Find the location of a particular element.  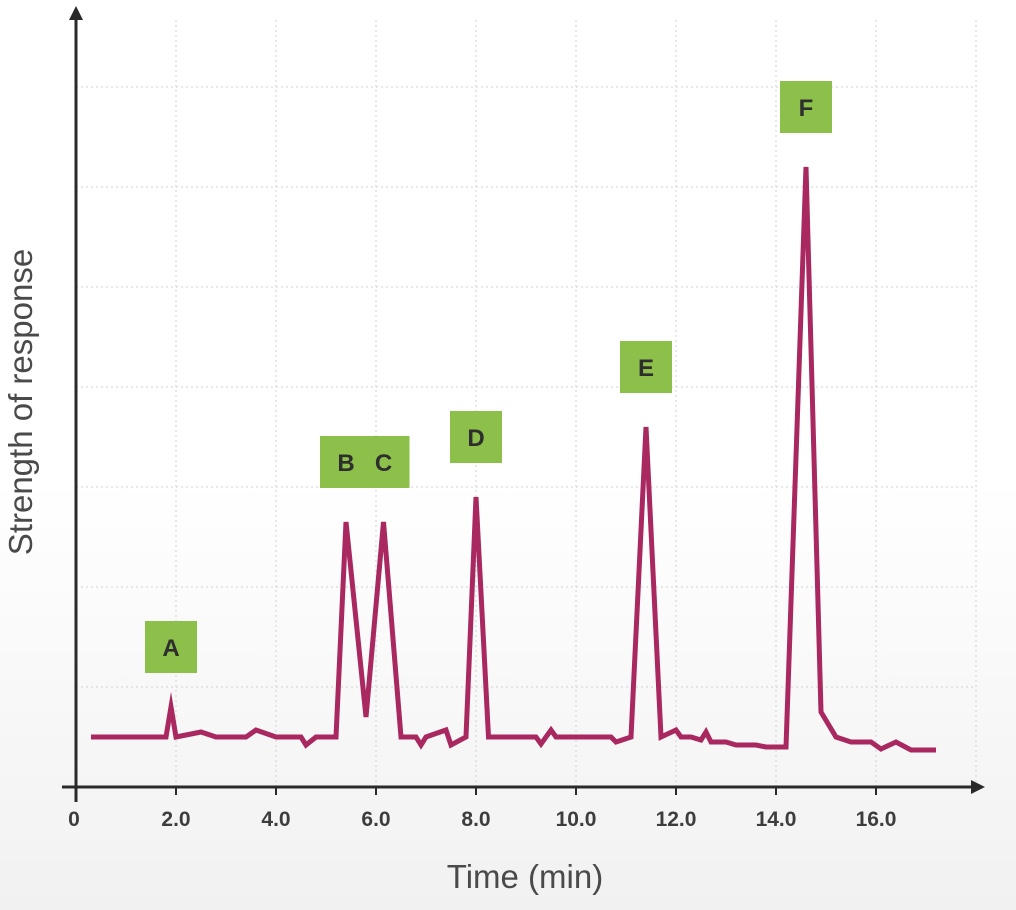

peak-label-text: F is located at coordinates (806, 108).